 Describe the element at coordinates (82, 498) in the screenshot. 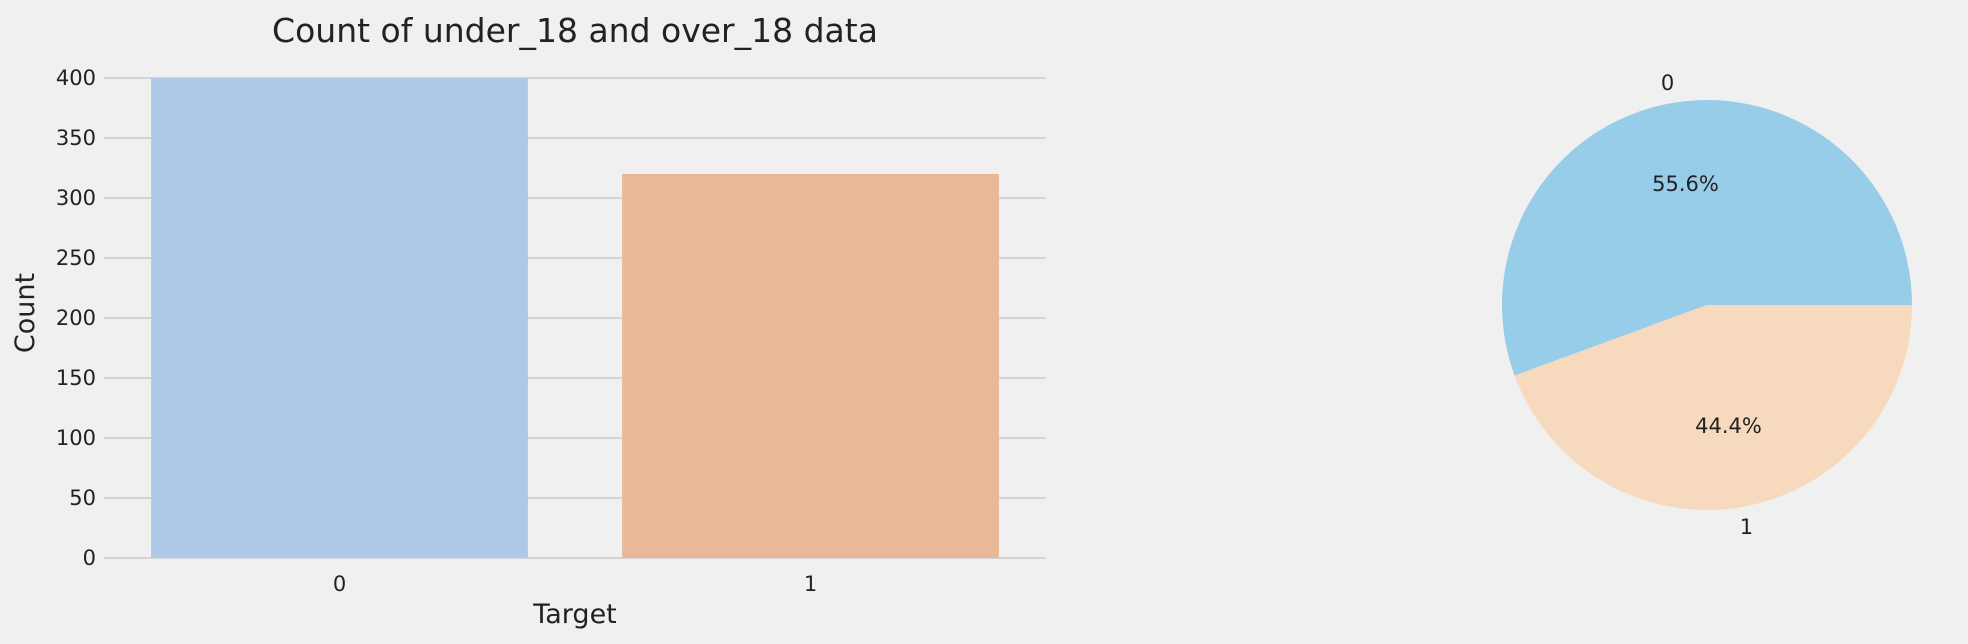

I see `bar-y-tick-label: 50` at that location.